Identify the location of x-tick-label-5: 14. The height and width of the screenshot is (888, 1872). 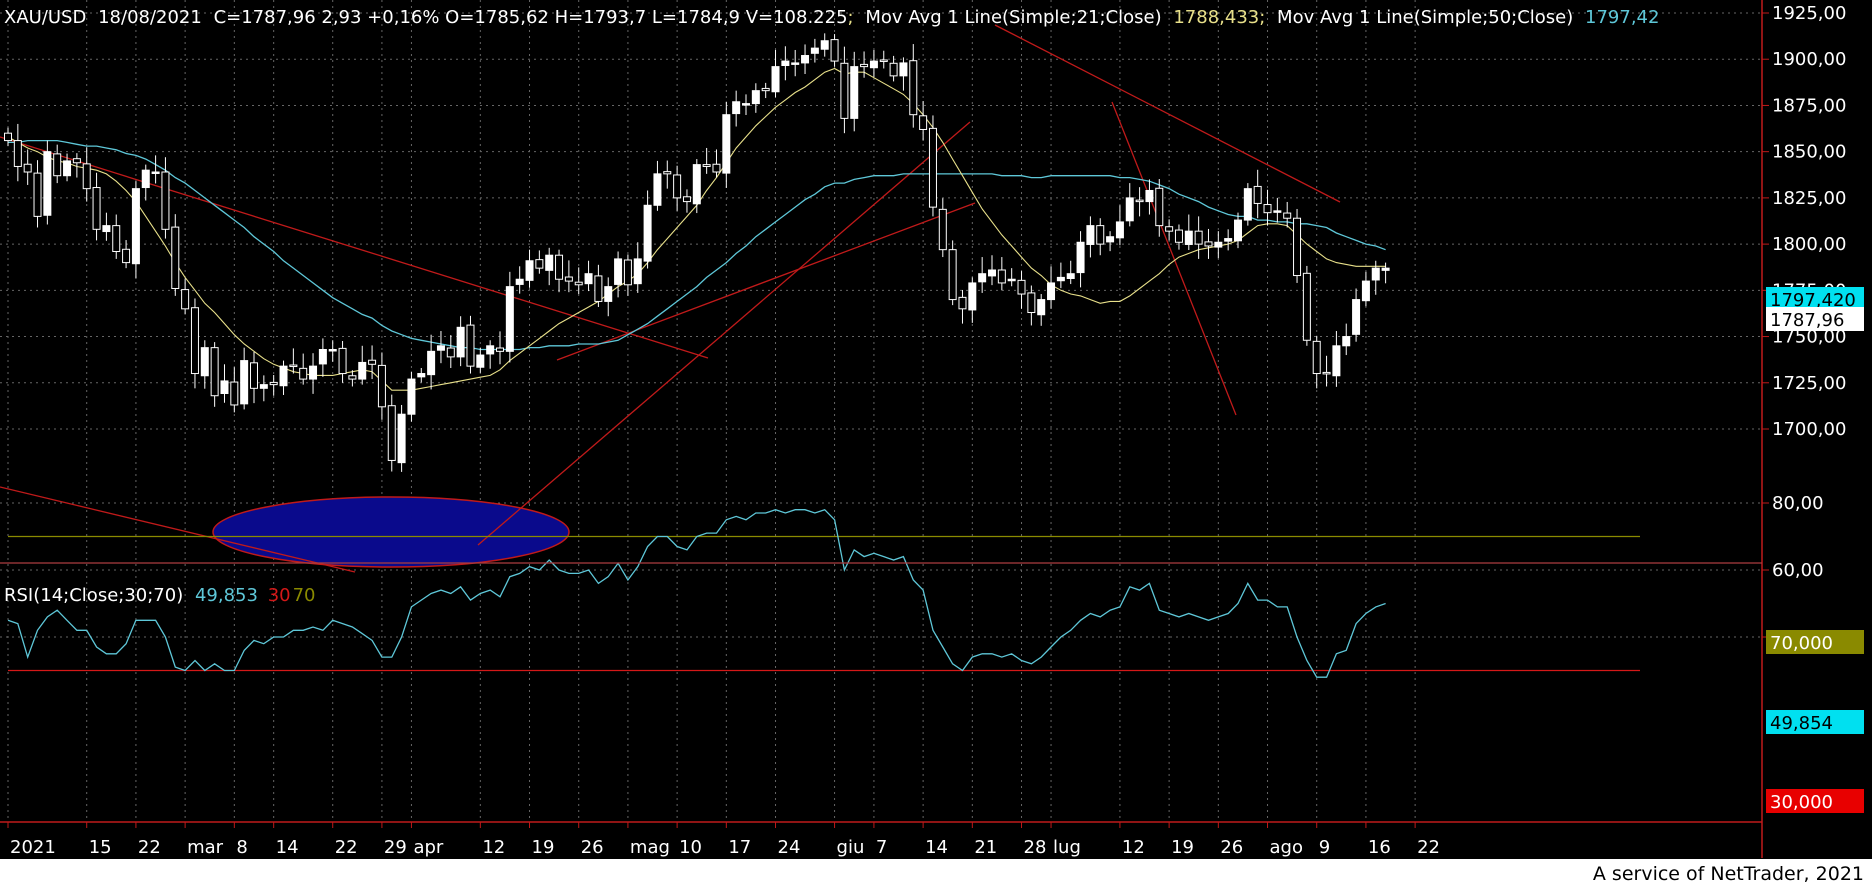
(287, 847).